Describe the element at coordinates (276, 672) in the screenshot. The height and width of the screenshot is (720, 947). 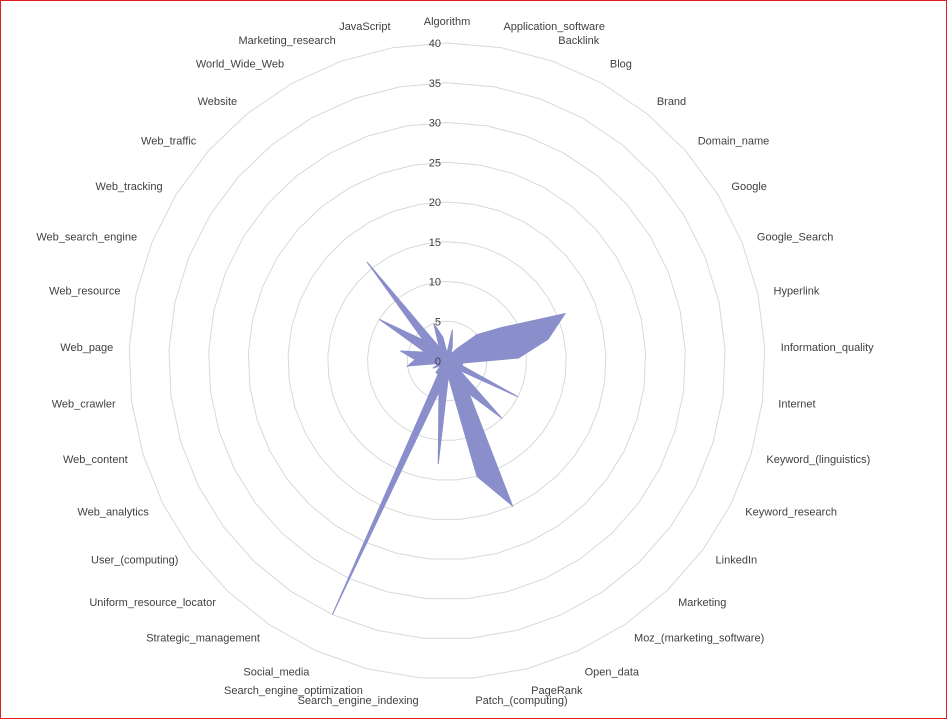
I see `category-label: Social_media` at that location.